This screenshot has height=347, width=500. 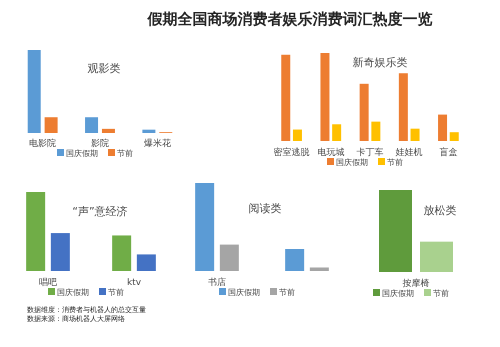 What do you see at coordinates (265, 208) in the screenshot?
I see `text: 阅读类` at bounding box center [265, 208].